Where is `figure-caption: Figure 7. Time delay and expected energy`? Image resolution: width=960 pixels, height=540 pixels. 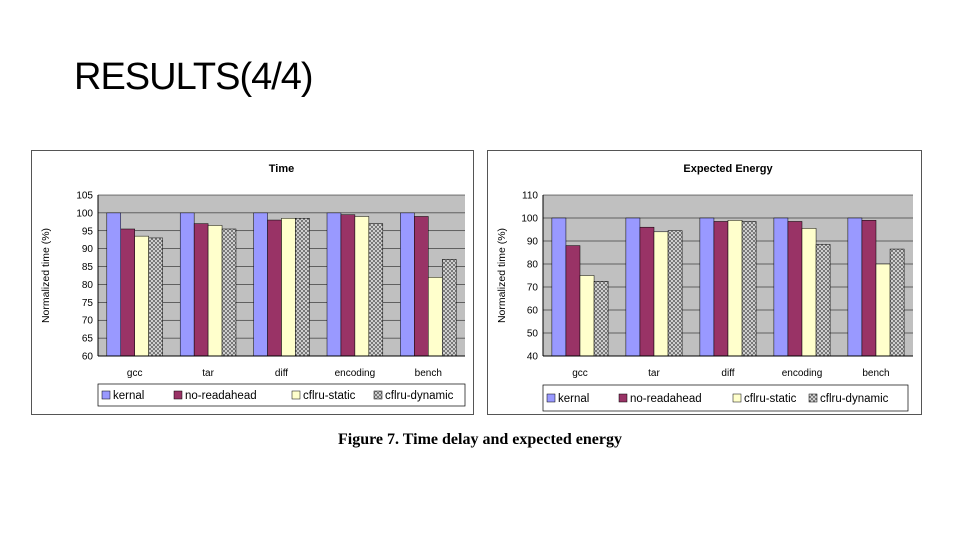
figure-caption: Figure 7. Time delay and expected energy is located at coordinates (480, 439).